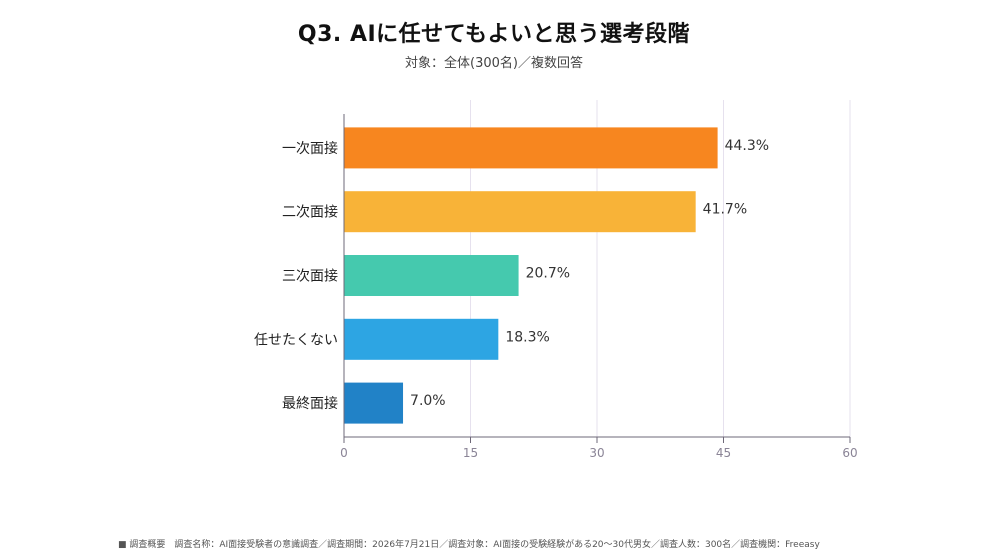 The height and width of the screenshot is (556, 988). I want to click on category-label: 任せたくない, so click(296, 340).